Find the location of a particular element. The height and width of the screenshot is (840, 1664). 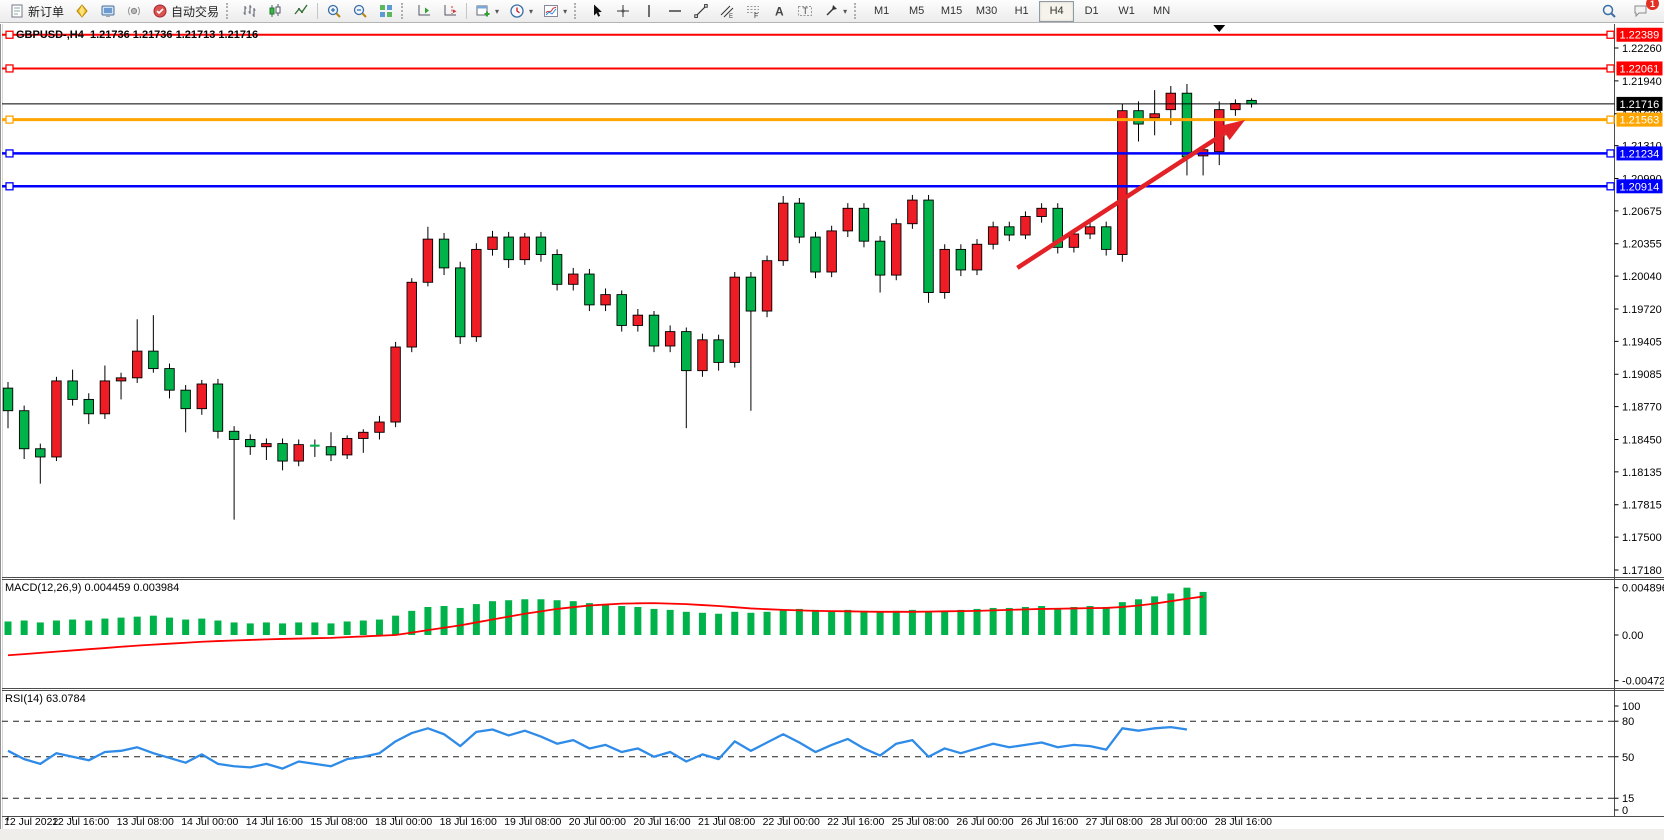

rsi-axis-label: 100 is located at coordinates (1631, 707).